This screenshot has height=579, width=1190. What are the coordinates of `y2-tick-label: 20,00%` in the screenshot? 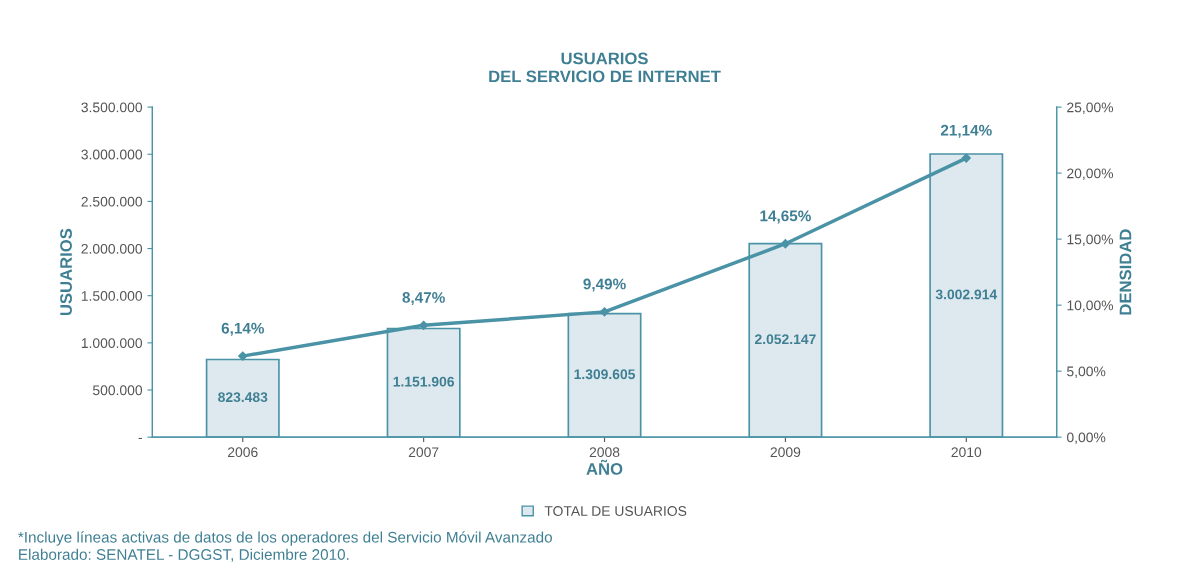 It's located at (1090, 174).